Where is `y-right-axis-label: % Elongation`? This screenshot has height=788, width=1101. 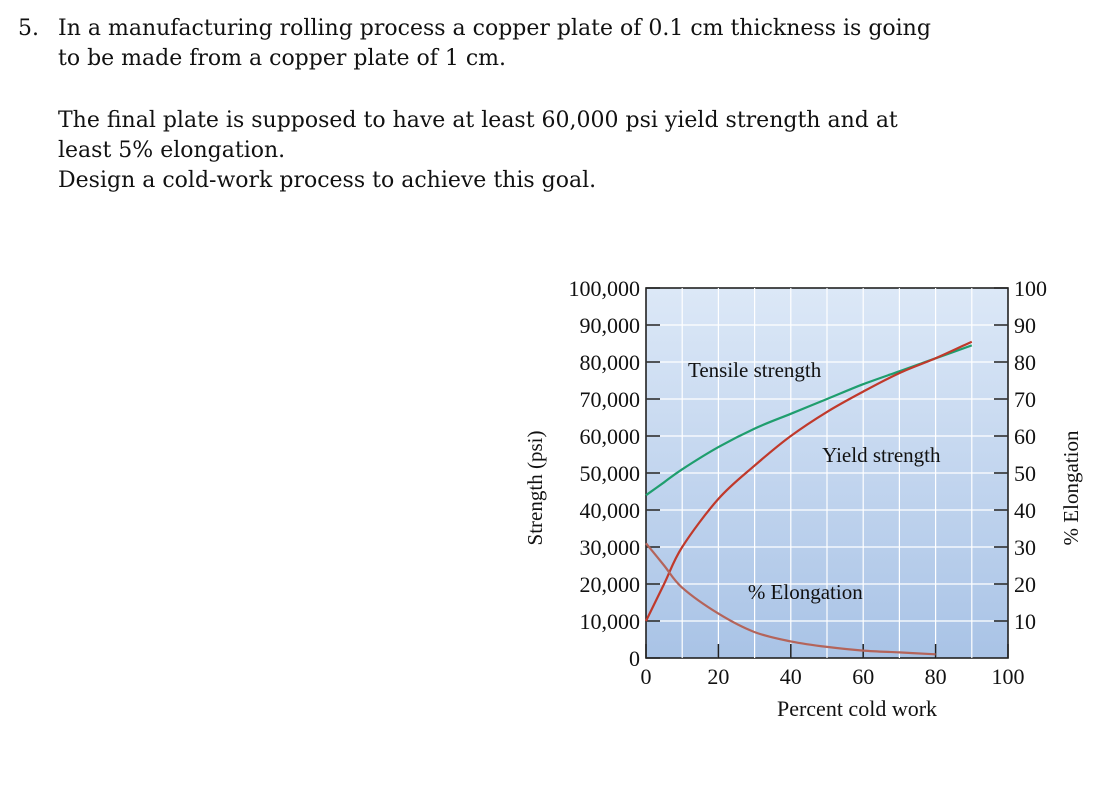
y-right-axis-label: % Elongation is located at coordinates (1071, 487).